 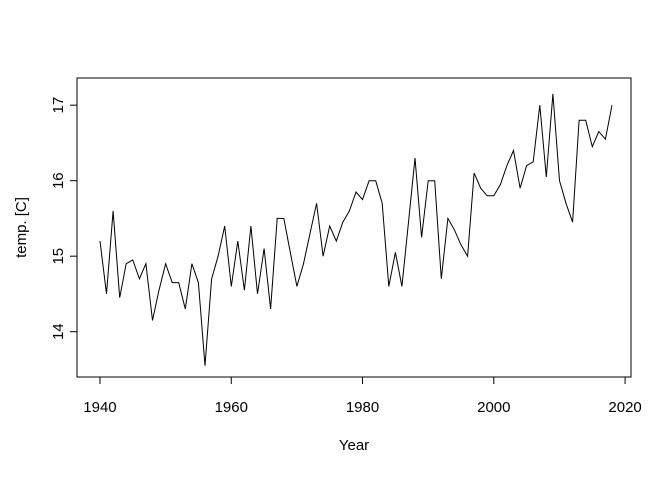 What do you see at coordinates (354, 445) in the screenshot?
I see `x-axis-title: Year` at bounding box center [354, 445].